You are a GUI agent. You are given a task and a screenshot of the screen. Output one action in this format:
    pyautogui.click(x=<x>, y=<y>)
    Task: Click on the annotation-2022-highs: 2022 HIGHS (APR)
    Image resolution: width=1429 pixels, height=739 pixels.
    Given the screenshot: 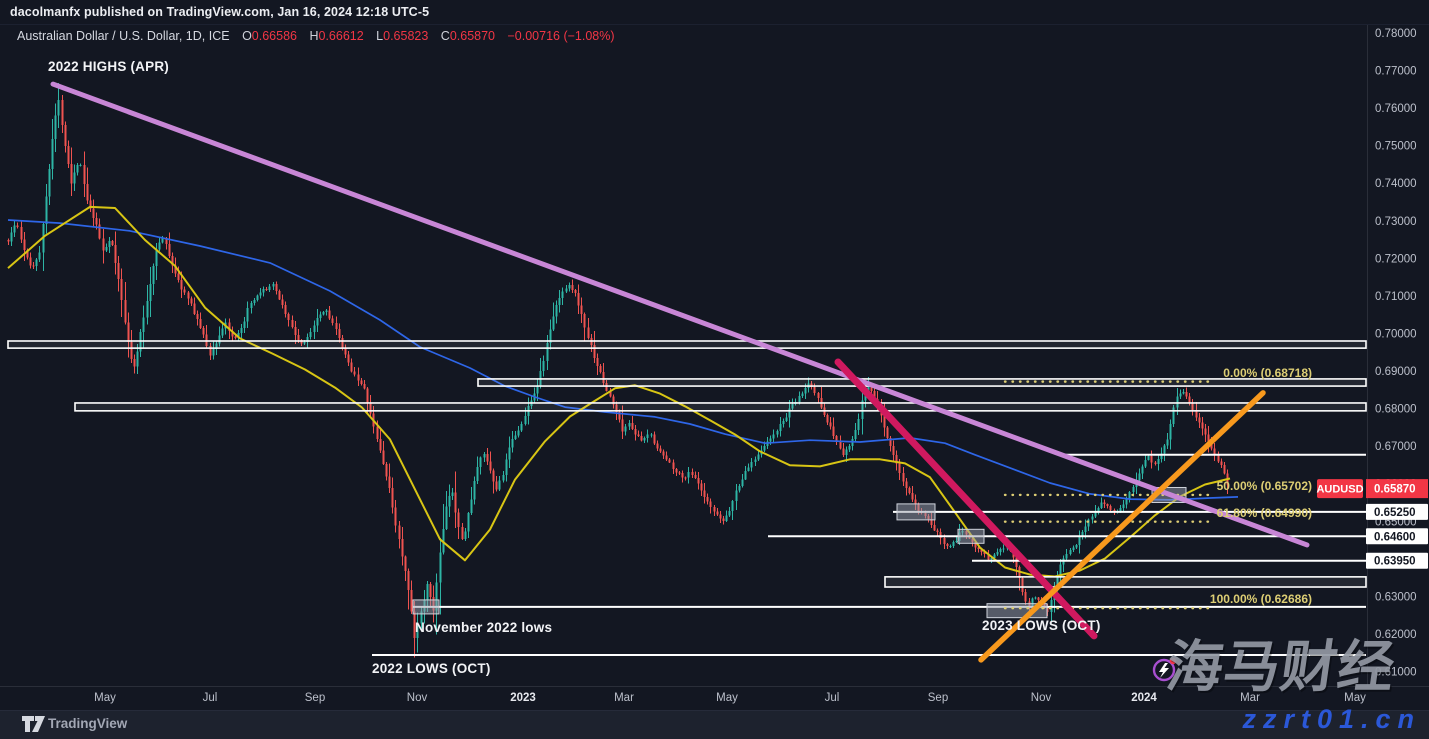 What is the action you would take?
    pyautogui.click(x=108, y=66)
    